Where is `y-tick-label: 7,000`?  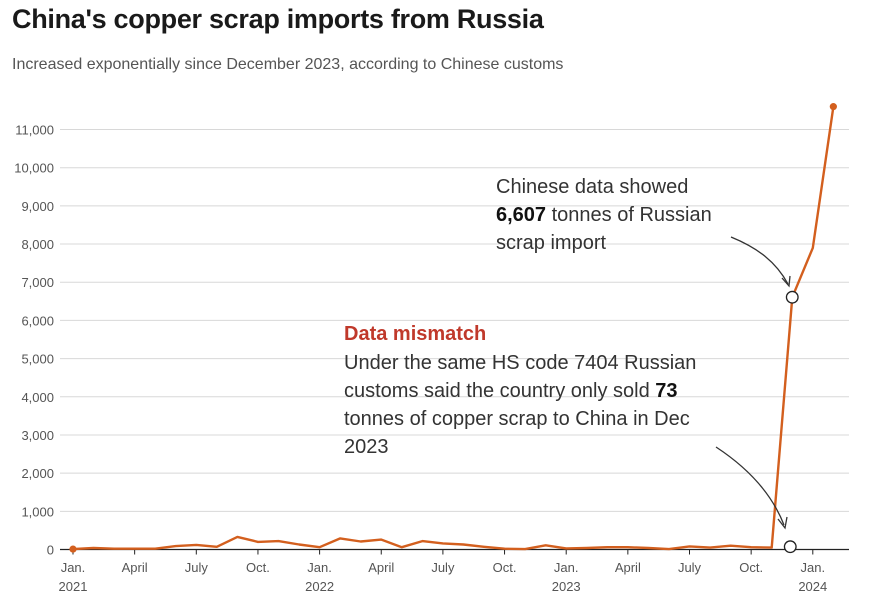 y-tick-label: 7,000 is located at coordinates (37, 282).